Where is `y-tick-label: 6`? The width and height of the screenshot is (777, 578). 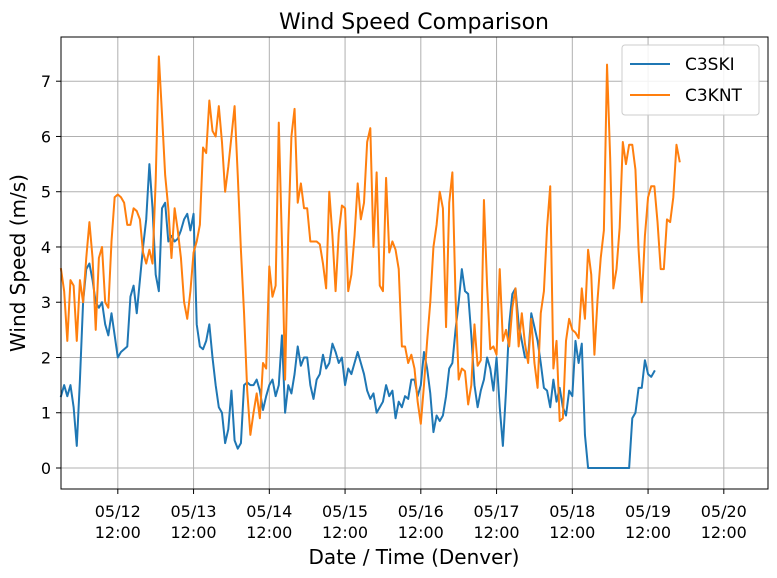 y-tick-label: 6 is located at coordinates (46, 136).